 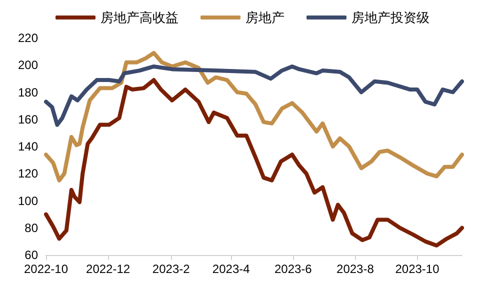 I want to click on x-tick-label: 2023-8, so click(x=355, y=269).